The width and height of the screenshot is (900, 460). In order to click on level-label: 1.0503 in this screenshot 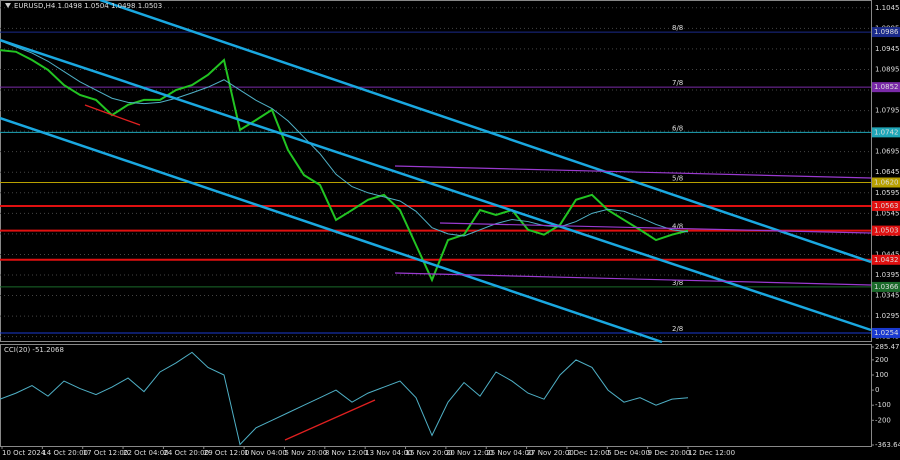, I will do `click(886, 231)`.